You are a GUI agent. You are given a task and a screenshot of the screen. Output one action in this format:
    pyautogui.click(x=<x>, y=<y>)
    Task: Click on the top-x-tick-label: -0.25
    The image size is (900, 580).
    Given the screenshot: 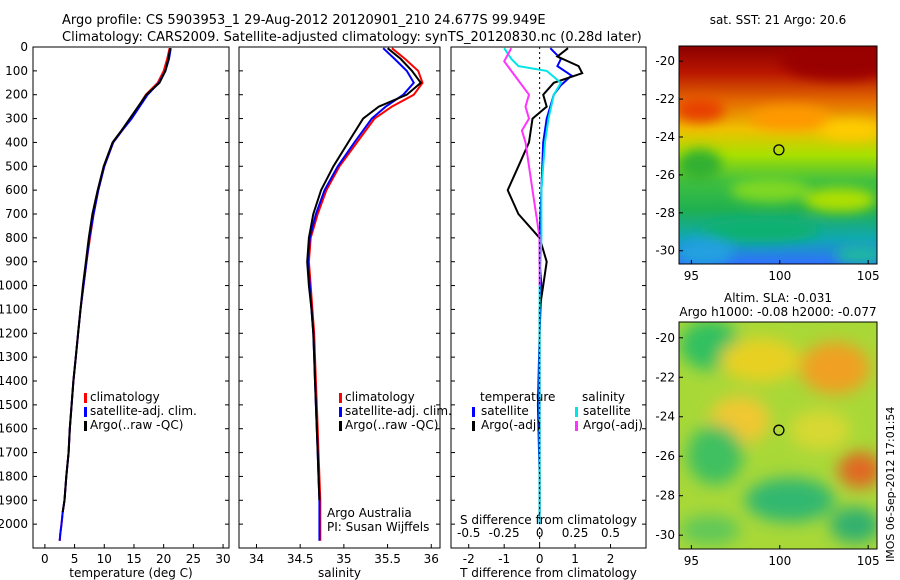 What is the action you would take?
    pyautogui.click(x=504, y=533)
    